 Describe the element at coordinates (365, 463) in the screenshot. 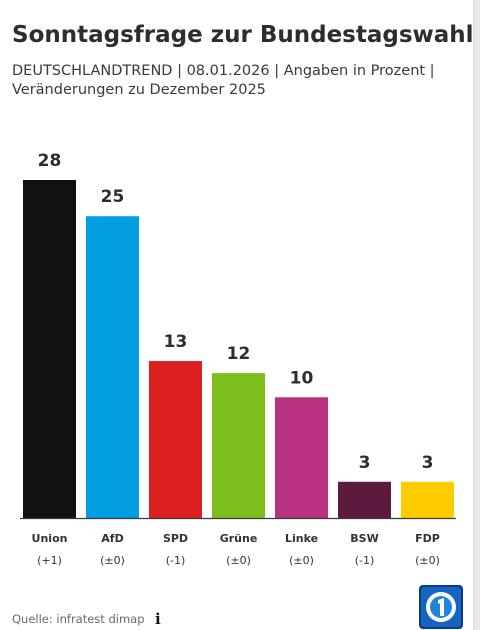

I see `value-label-bsw: 3` at that location.